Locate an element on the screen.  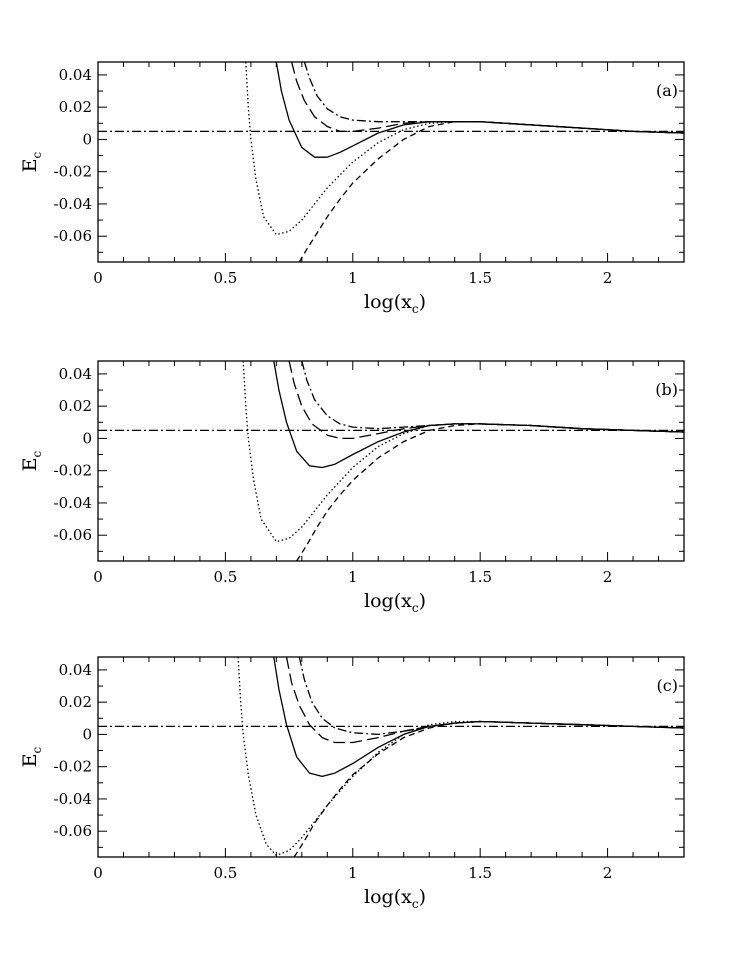
panel-label: (a) is located at coordinates (667, 90).